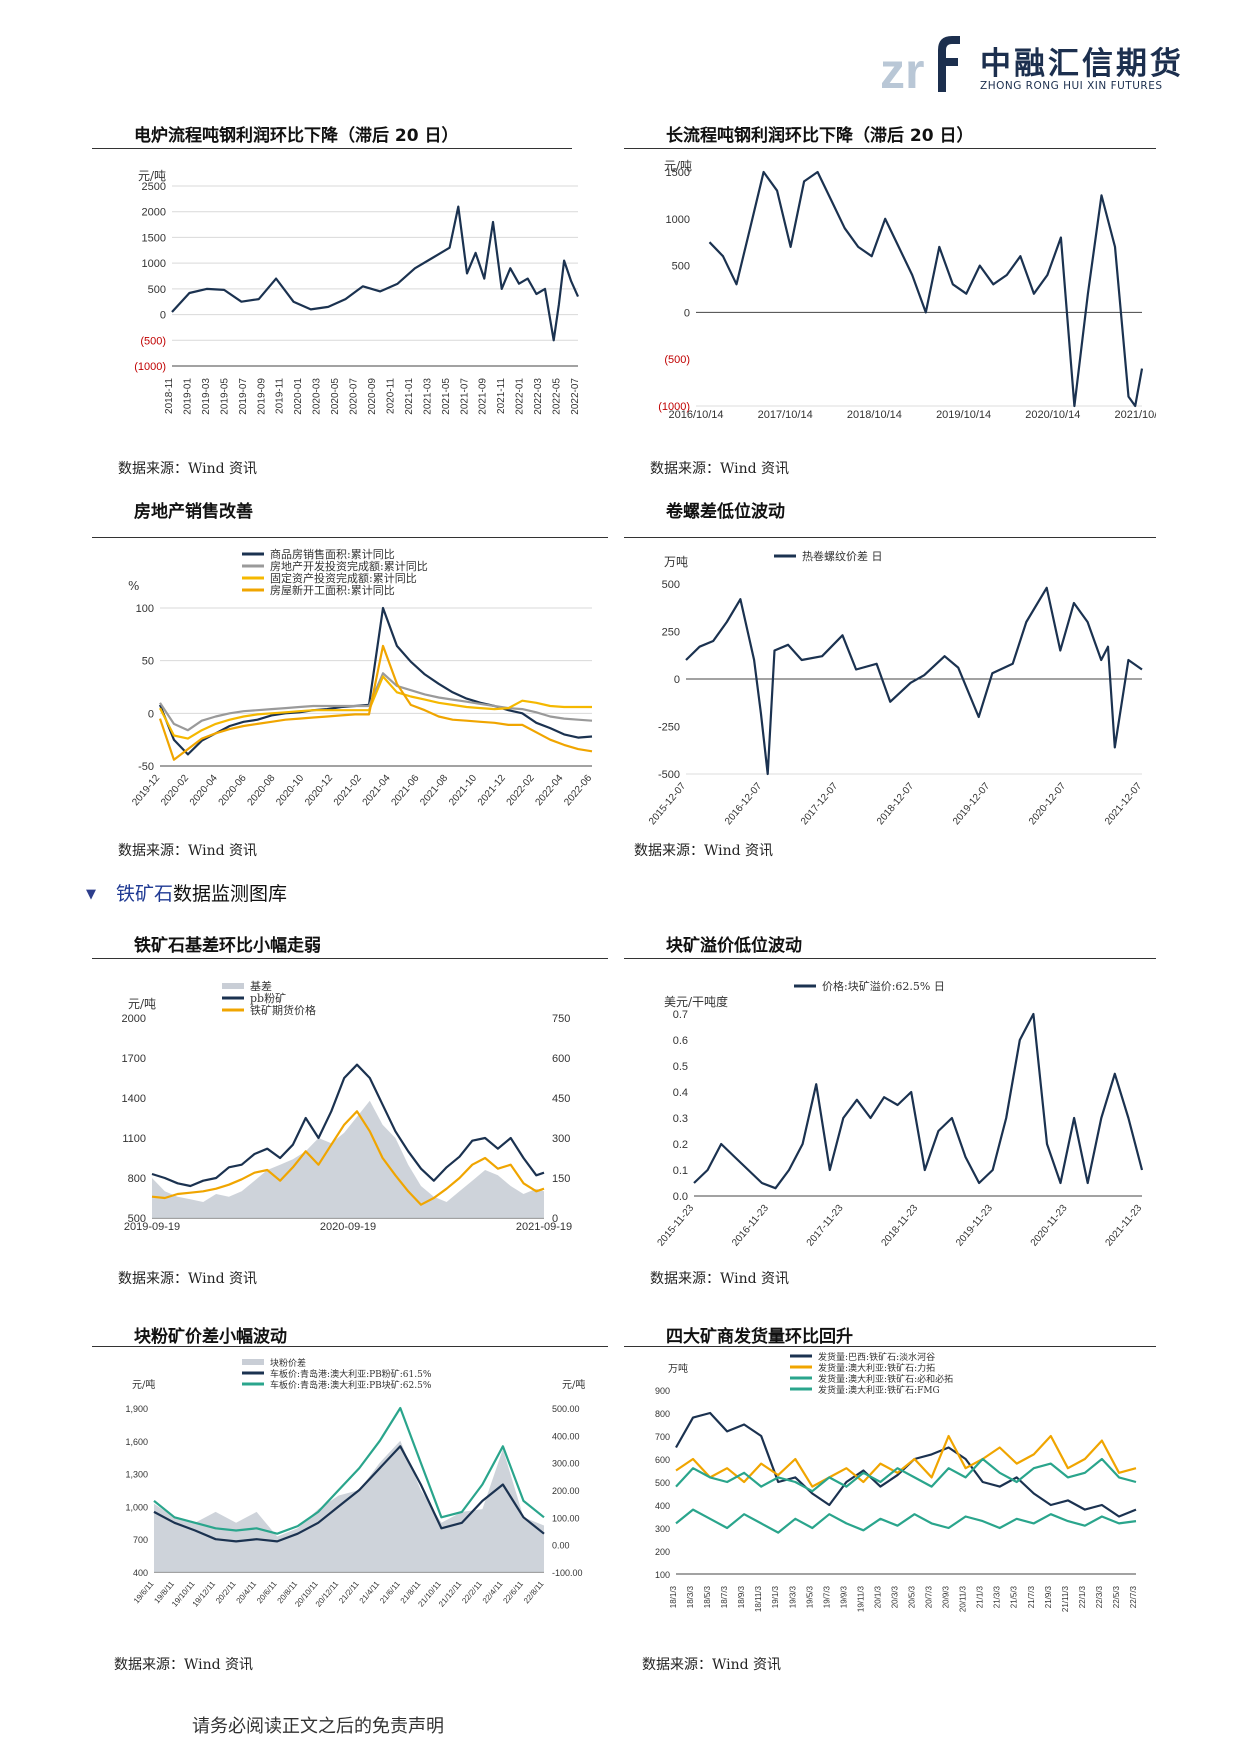 The image size is (1241, 1755). What do you see at coordinates (678, 173) in the screenshot?
I see `y-tick-label: 1500` at bounding box center [678, 173].